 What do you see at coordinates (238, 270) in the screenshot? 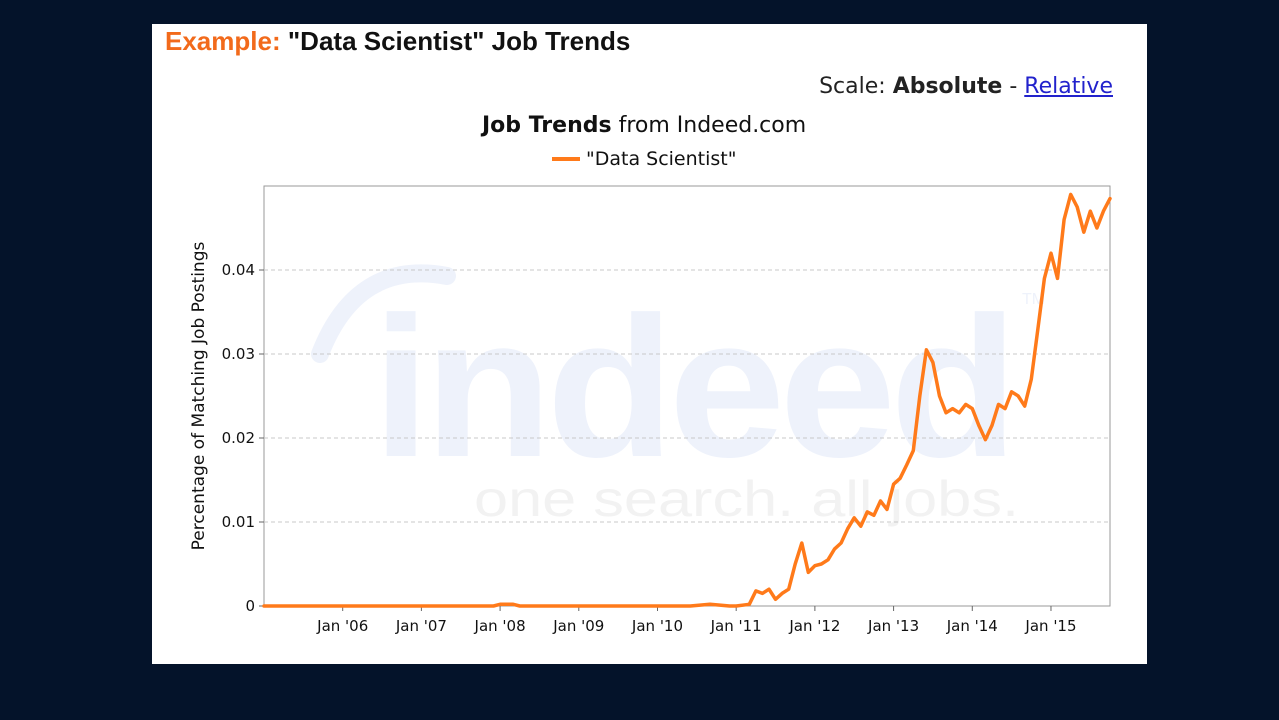
I see `y-tick-label: 0.04` at bounding box center [238, 270].